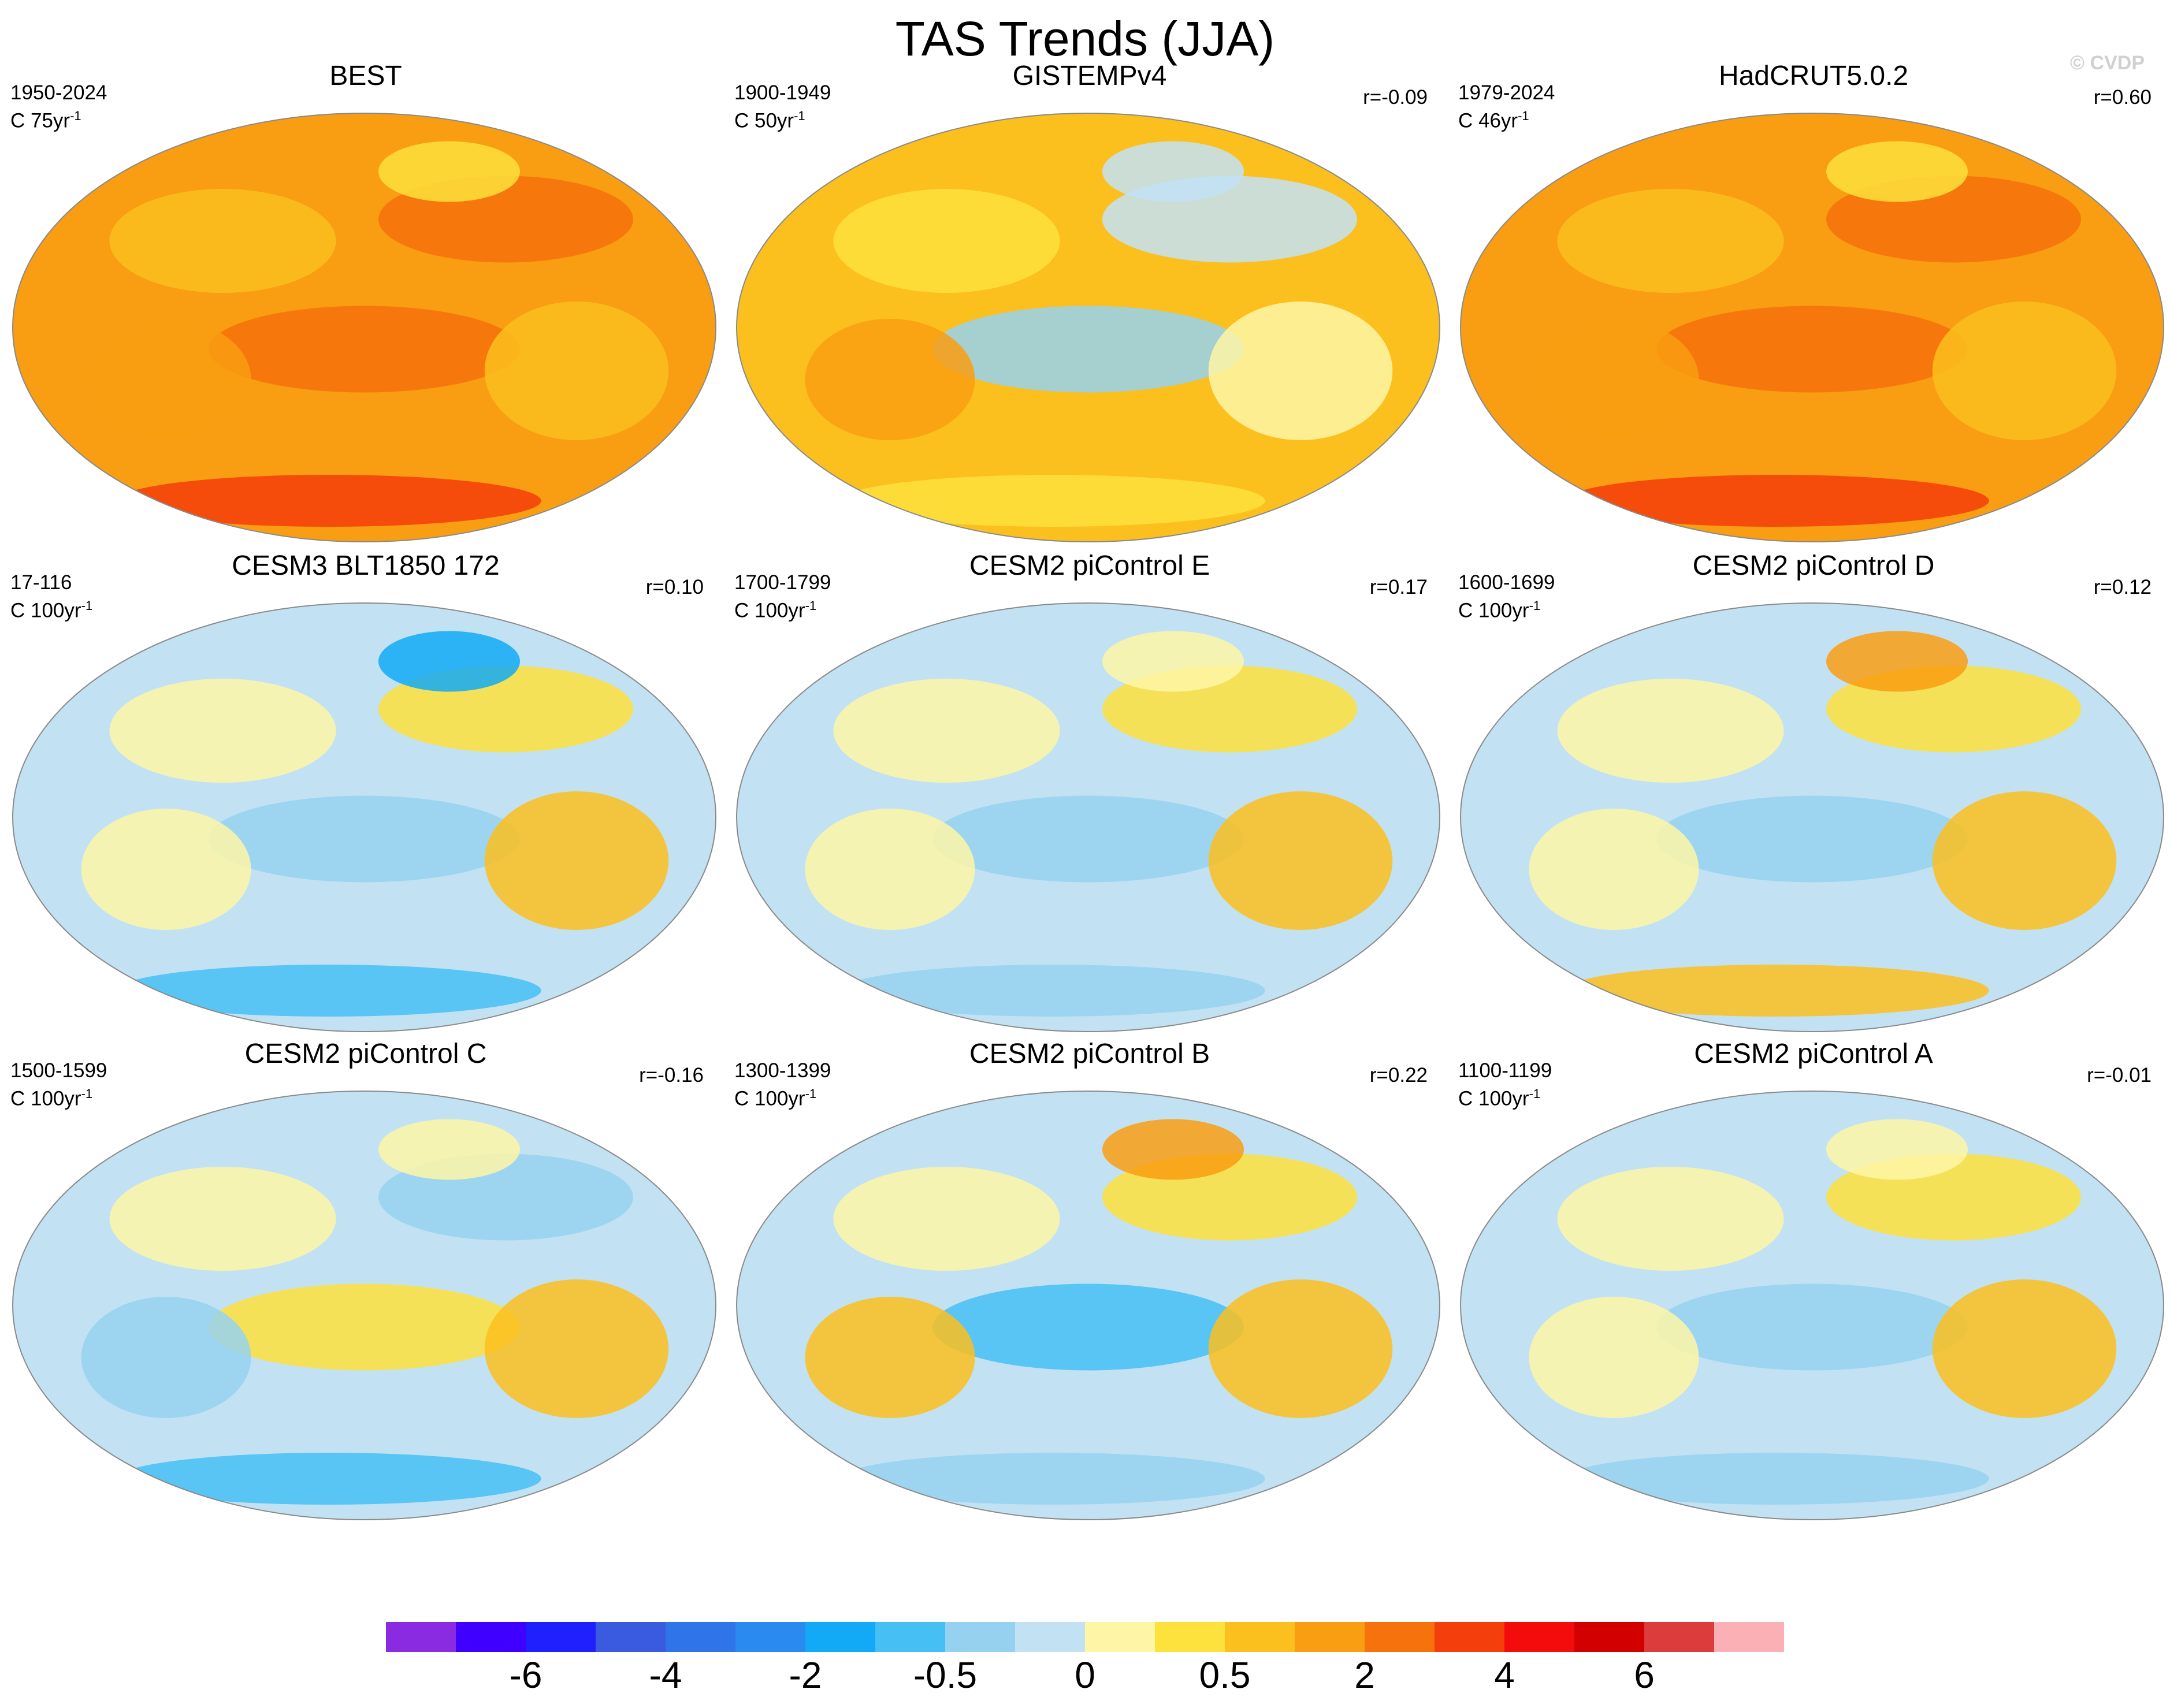 This screenshot has width=2170, height=1708. What do you see at coordinates (2107, 63) in the screenshot?
I see `watermark-label: © CVDP` at bounding box center [2107, 63].